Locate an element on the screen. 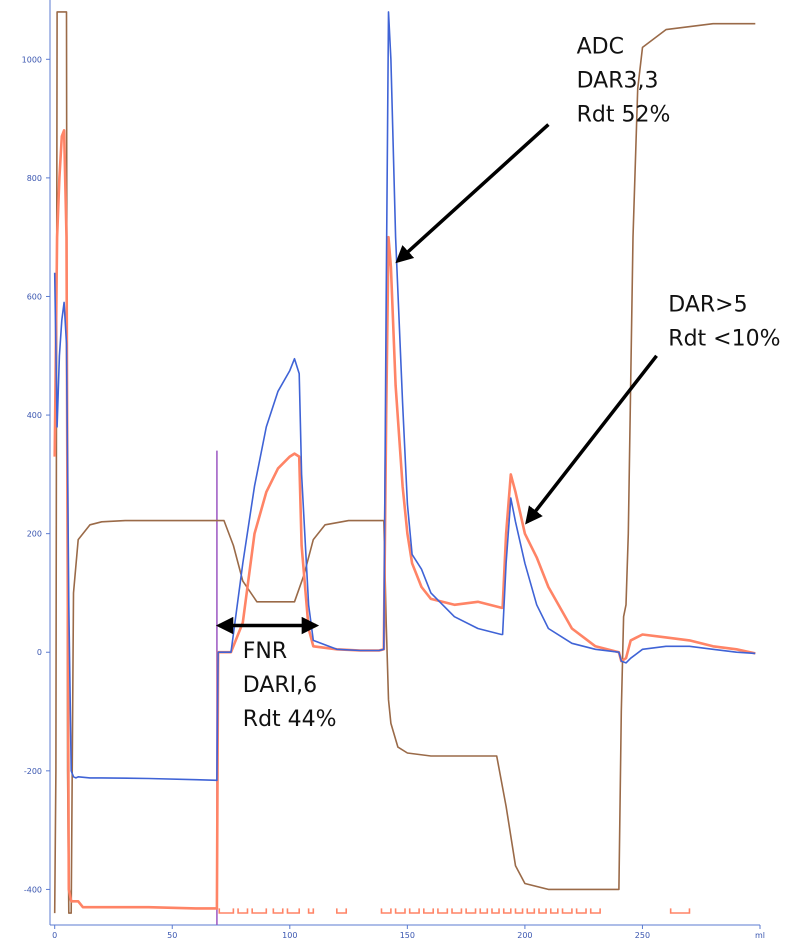 This screenshot has width=802, height=942. y-ticks: -400 -200 0 200 400 600 800 1000 is located at coordinates (36, 474).